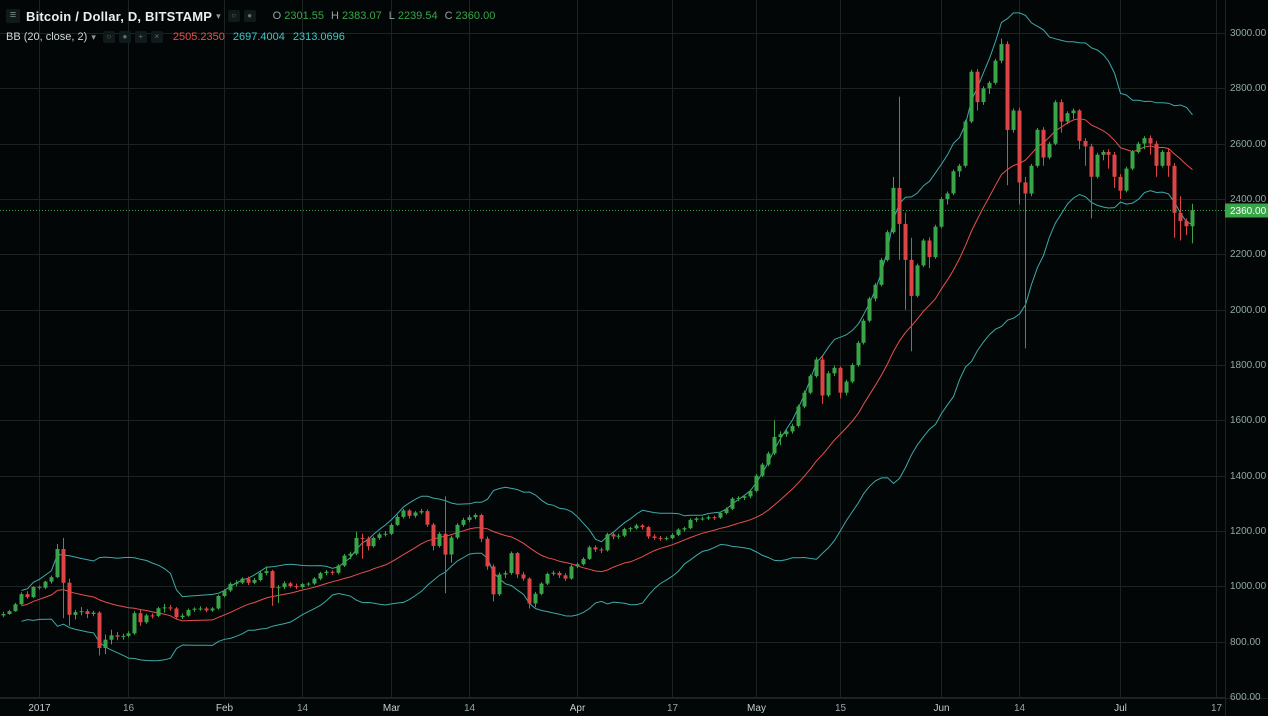 The image size is (1268, 716). I want to click on indicator-eye-icon: ○, so click(108, 37).